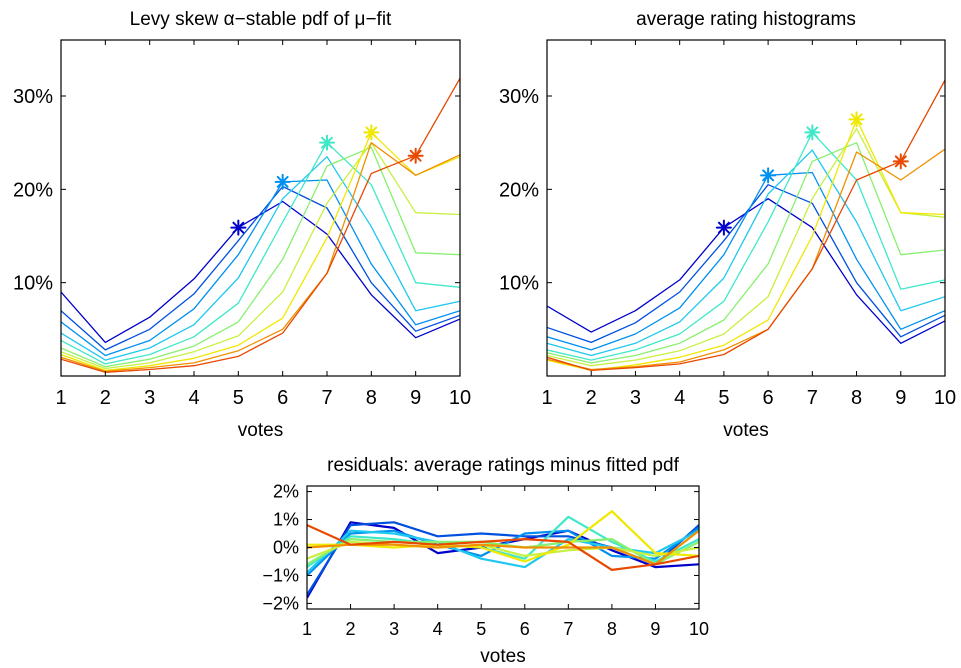  What do you see at coordinates (286, 492) in the screenshot?
I see `y-tick-label: 2%` at bounding box center [286, 492].